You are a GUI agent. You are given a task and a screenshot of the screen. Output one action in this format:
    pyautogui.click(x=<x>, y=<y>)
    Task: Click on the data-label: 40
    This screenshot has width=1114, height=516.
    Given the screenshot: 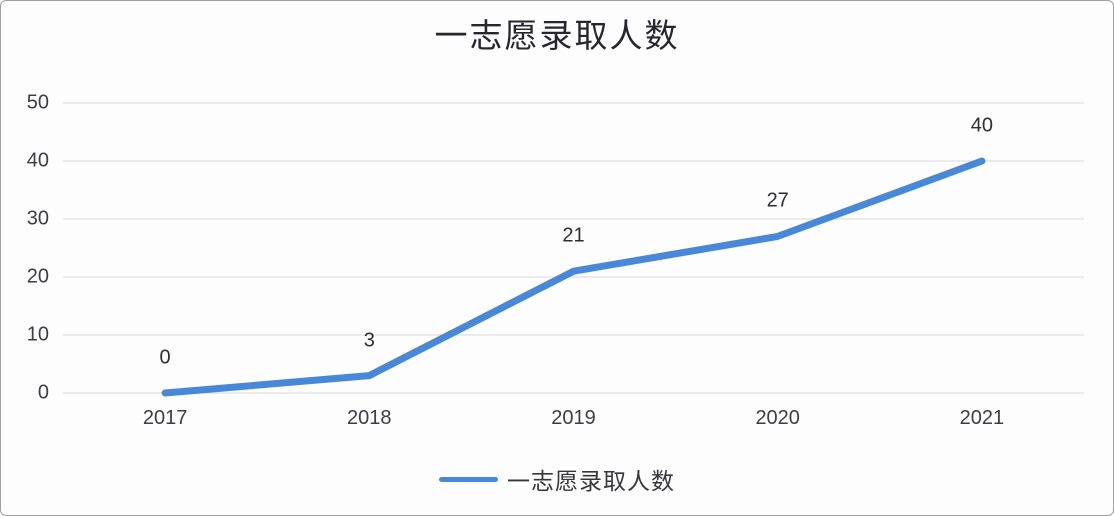 What is the action you would take?
    pyautogui.click(x=982, y=125)
    